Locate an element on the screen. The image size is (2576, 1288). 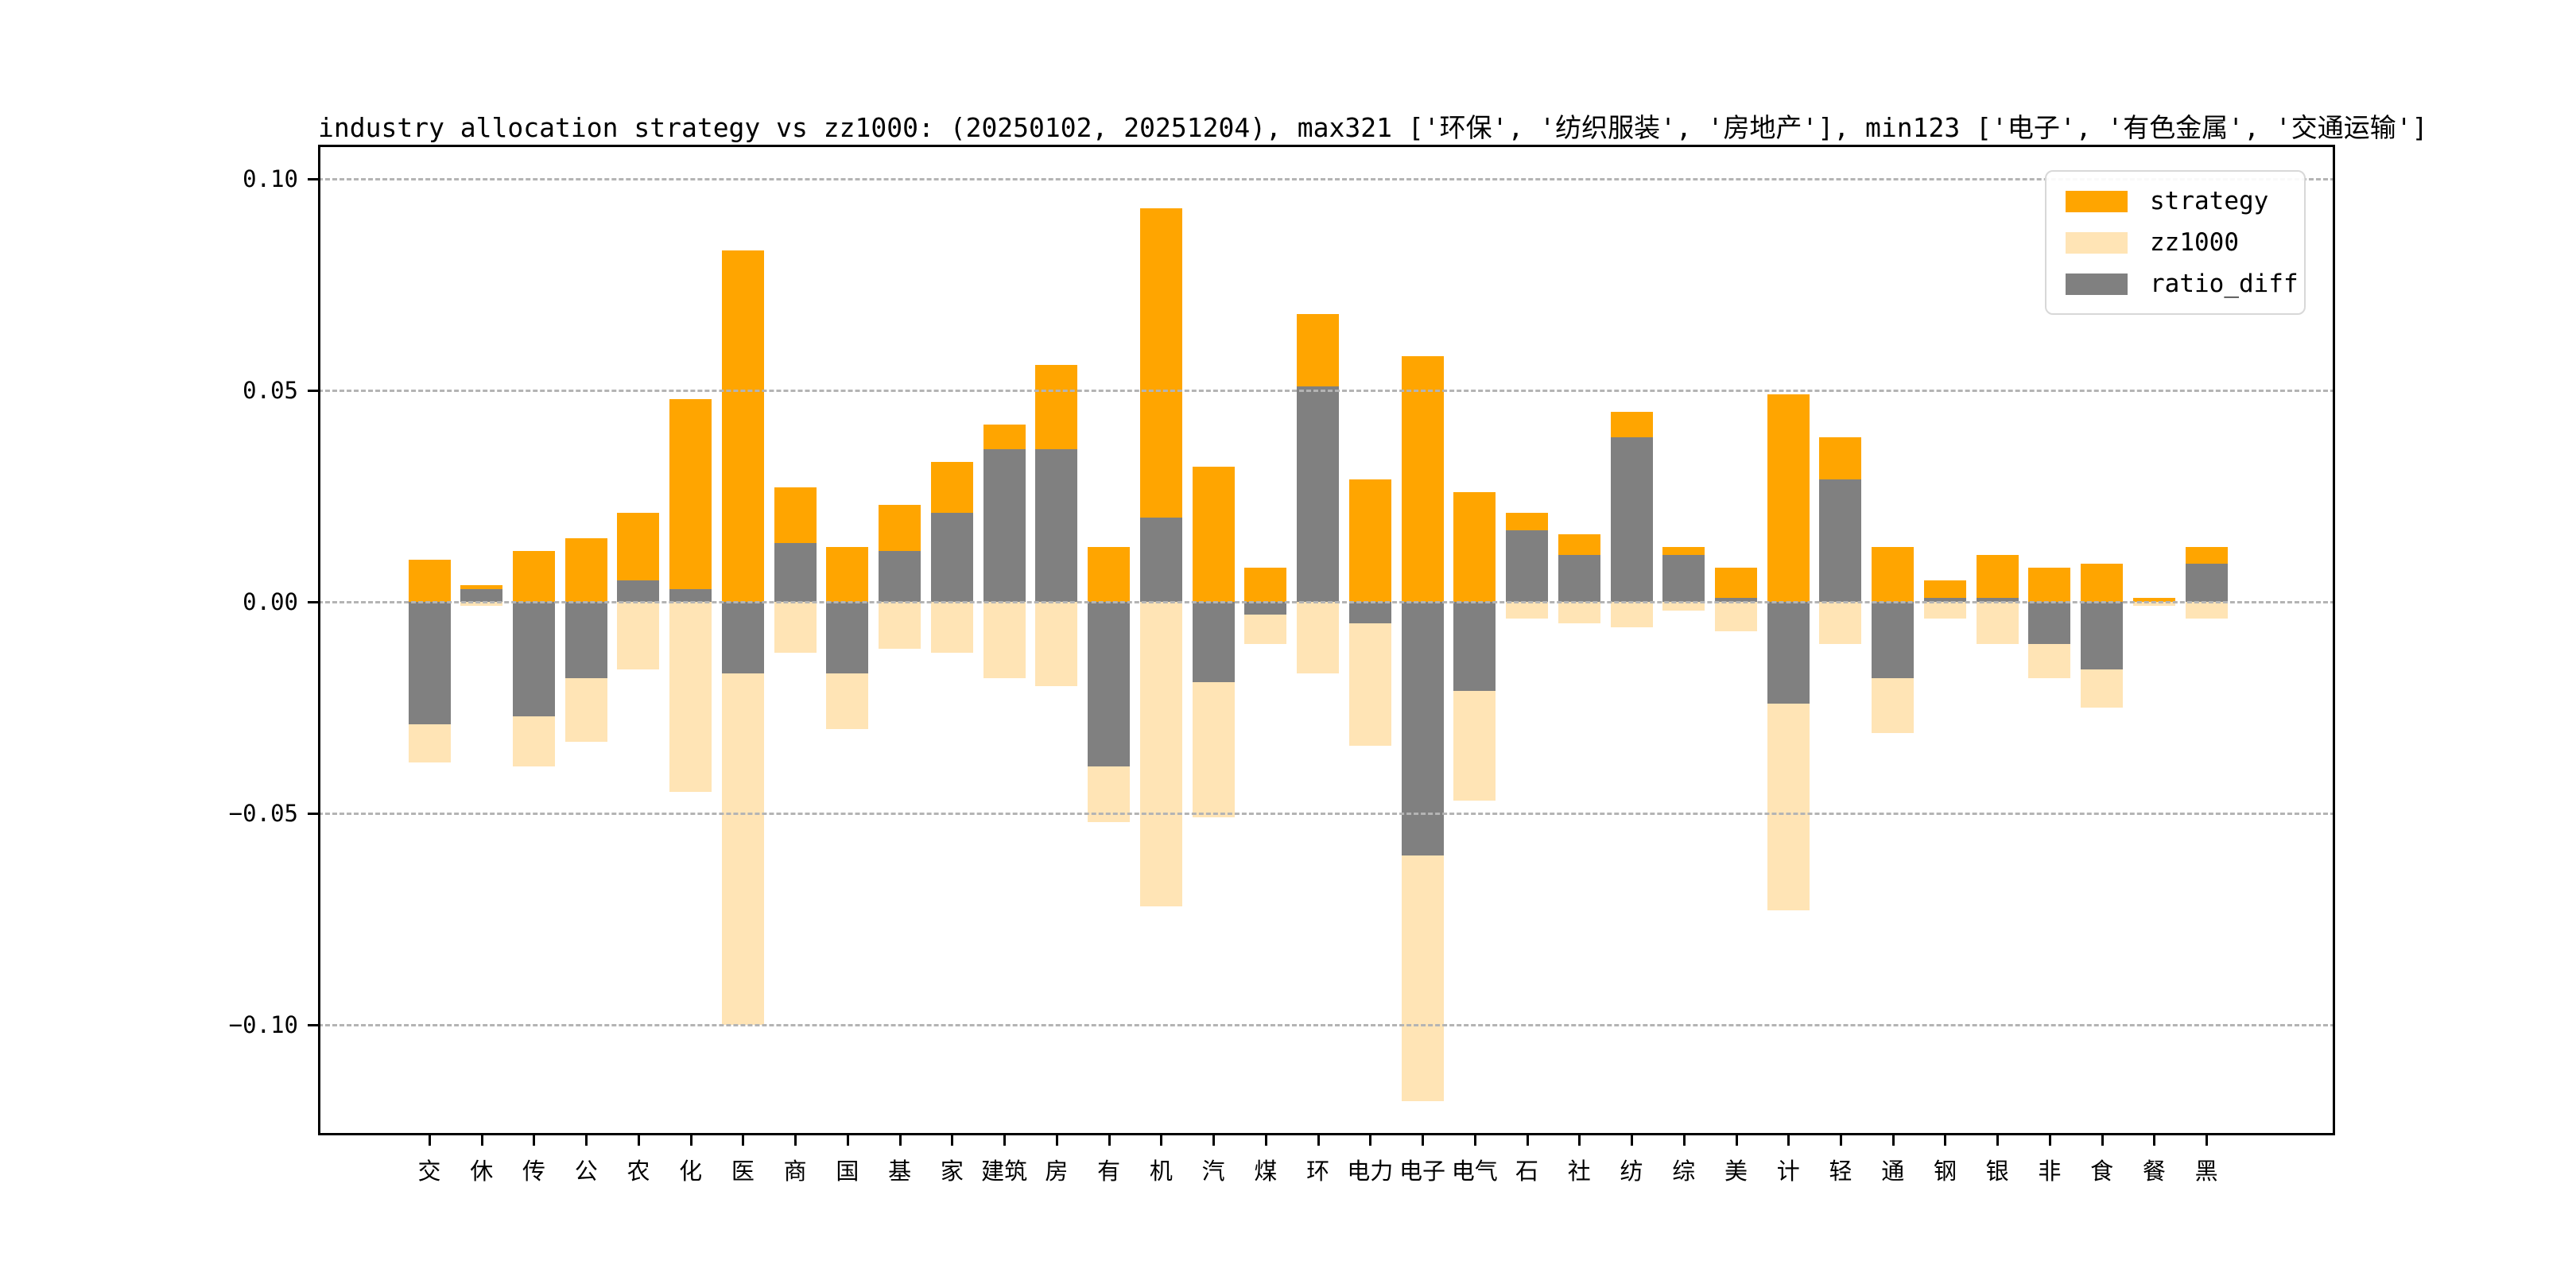
bar-ratio_diff-汽 is located at coordinates (1213, 643).